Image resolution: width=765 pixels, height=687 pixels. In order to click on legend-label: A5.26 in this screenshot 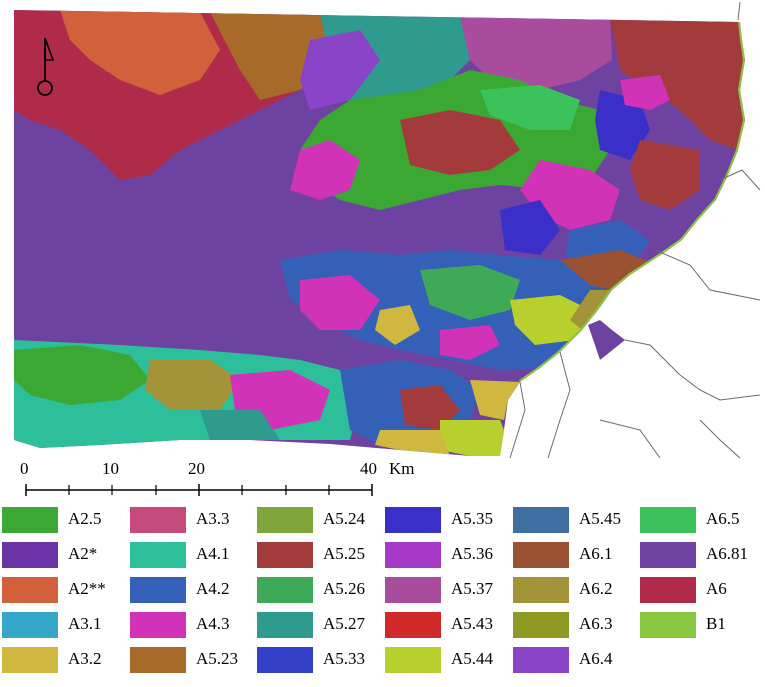, I will do `click(344, 588)`.